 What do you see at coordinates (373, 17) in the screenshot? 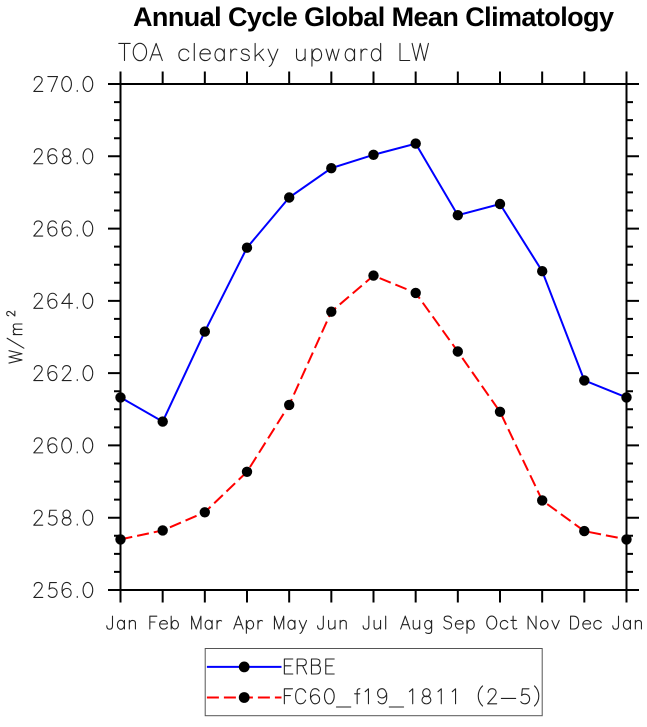
I see `svg-text:Annual Cycle Global Mean Clima: Annual Cycle Global Mean Climatology` at bounding box center [373, 17].